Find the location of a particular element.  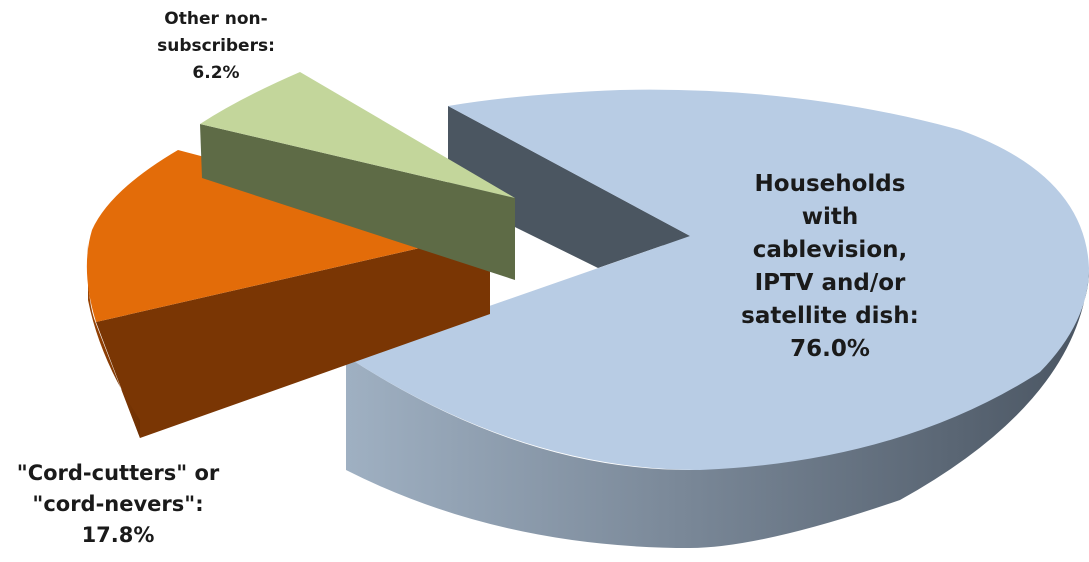

slice-label-other: Other non- subscribers: 6.2% is located at coordinates (216, 46).